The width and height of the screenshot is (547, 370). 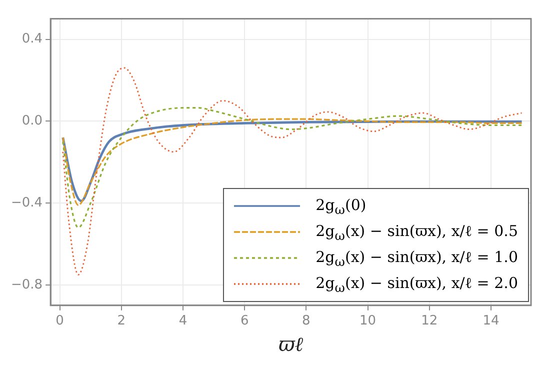 What do you see at coordinates (341, 206) in the screenshot?
I see `legend-label: 2g$_{ω}$(0)` at bounding box center [341, 206].